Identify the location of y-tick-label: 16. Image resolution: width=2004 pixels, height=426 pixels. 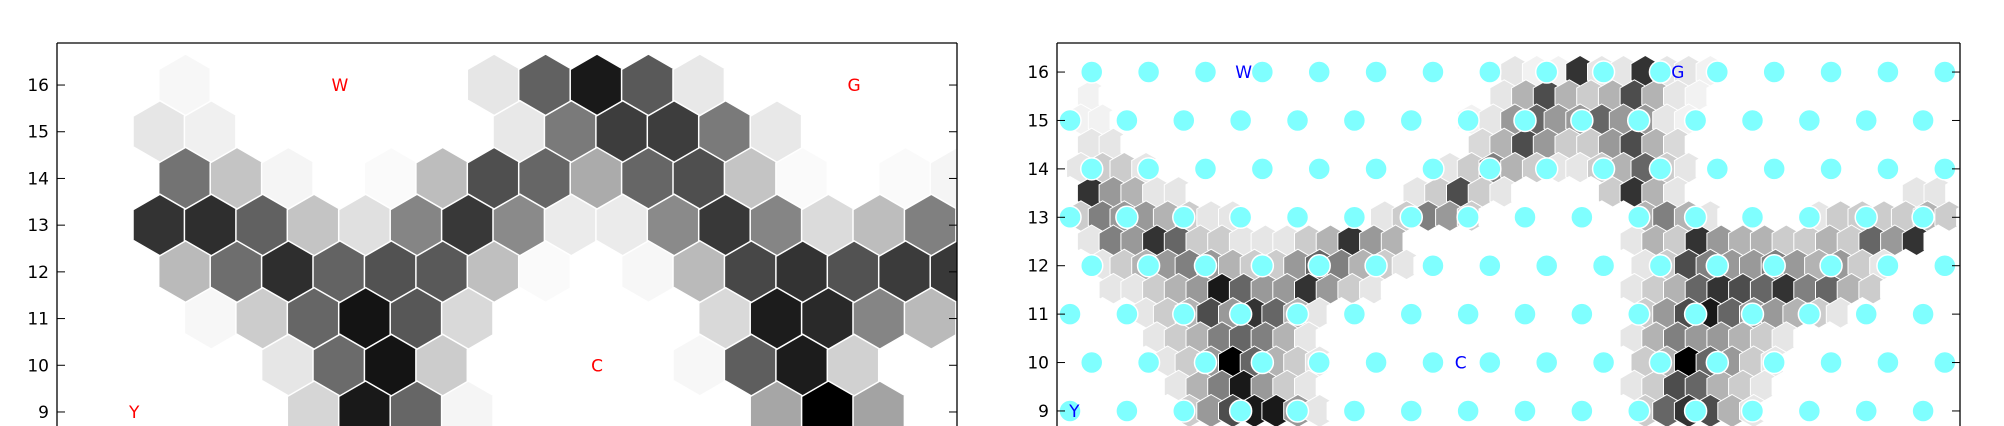
(38, 86).